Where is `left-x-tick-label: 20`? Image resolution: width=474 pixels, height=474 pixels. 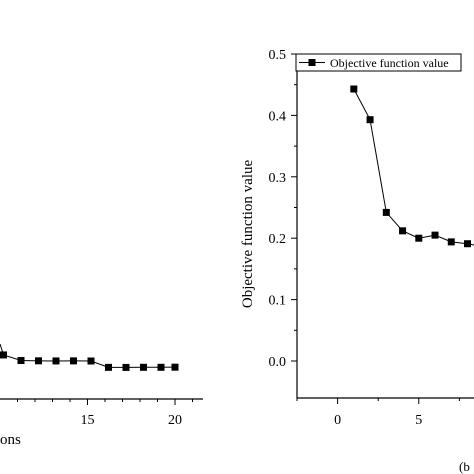 left-x-tick-label: 20 is located at coordinates (175, 420).